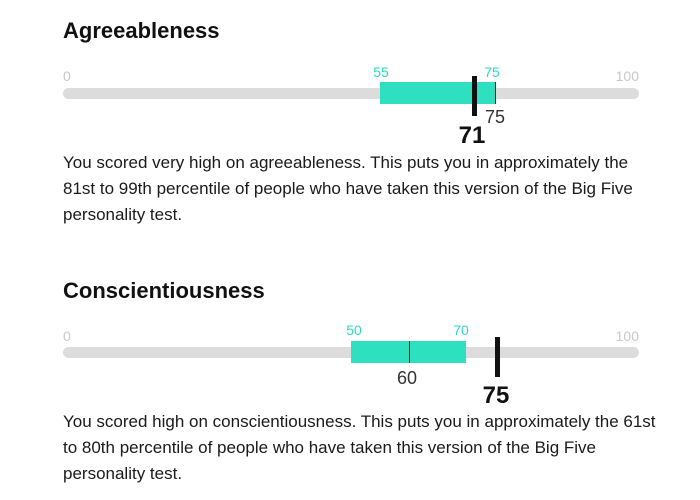 The height and width of the screenshot is (500, 700). I want to click on average-label: 75, so click(495, 117).